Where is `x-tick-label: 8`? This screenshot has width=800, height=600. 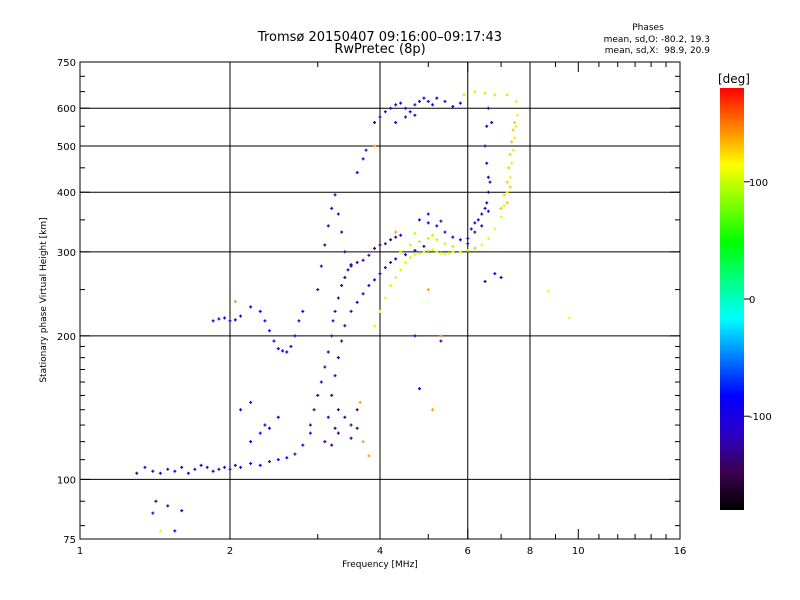
x-tick-label: 8 is located at coordinates (530, 551).